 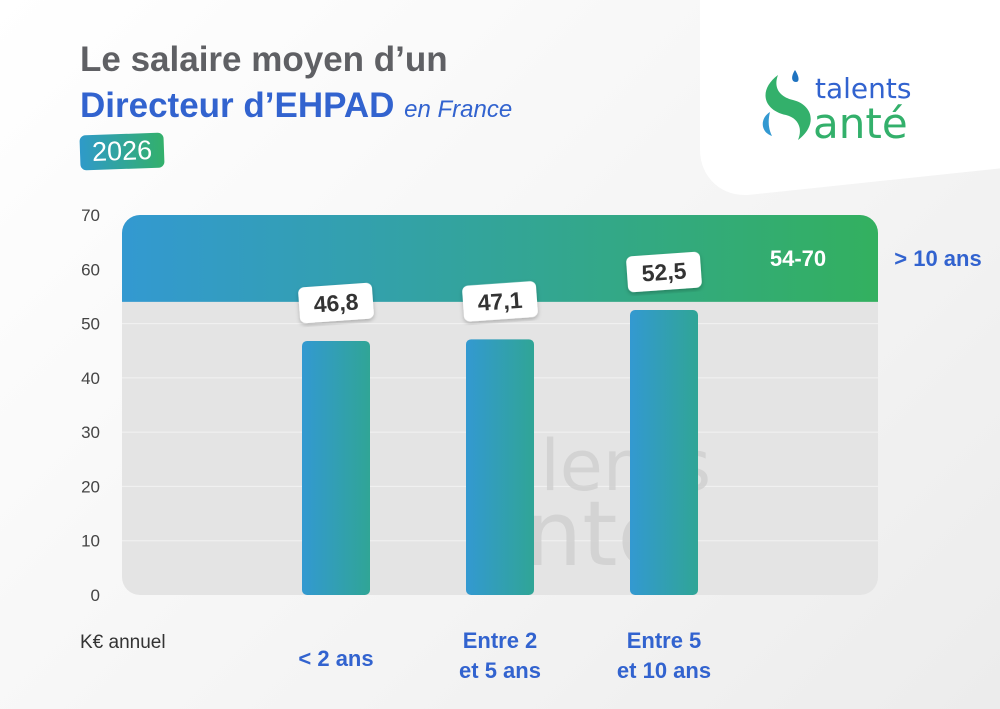 I want to click on value-label: 47,1, so click(x=500, y=301).